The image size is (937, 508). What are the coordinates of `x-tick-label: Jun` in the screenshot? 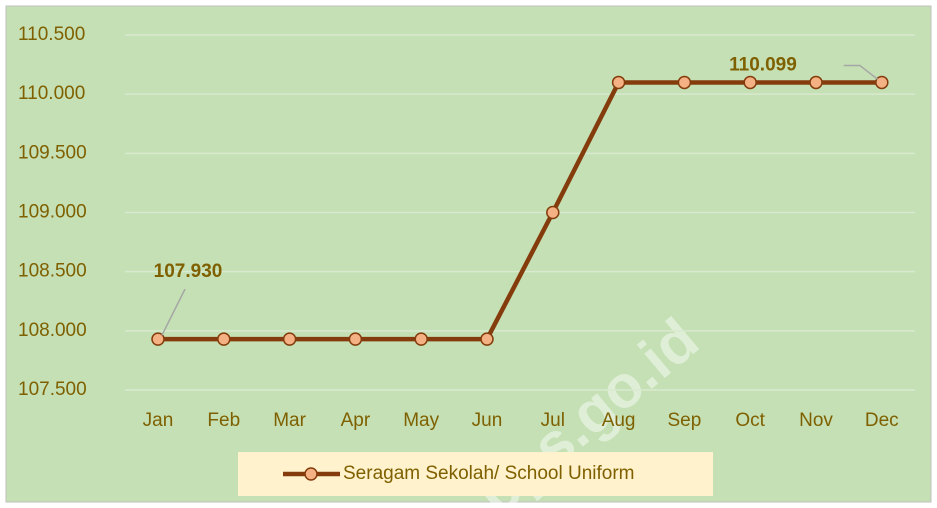 It's located at (487, 420).